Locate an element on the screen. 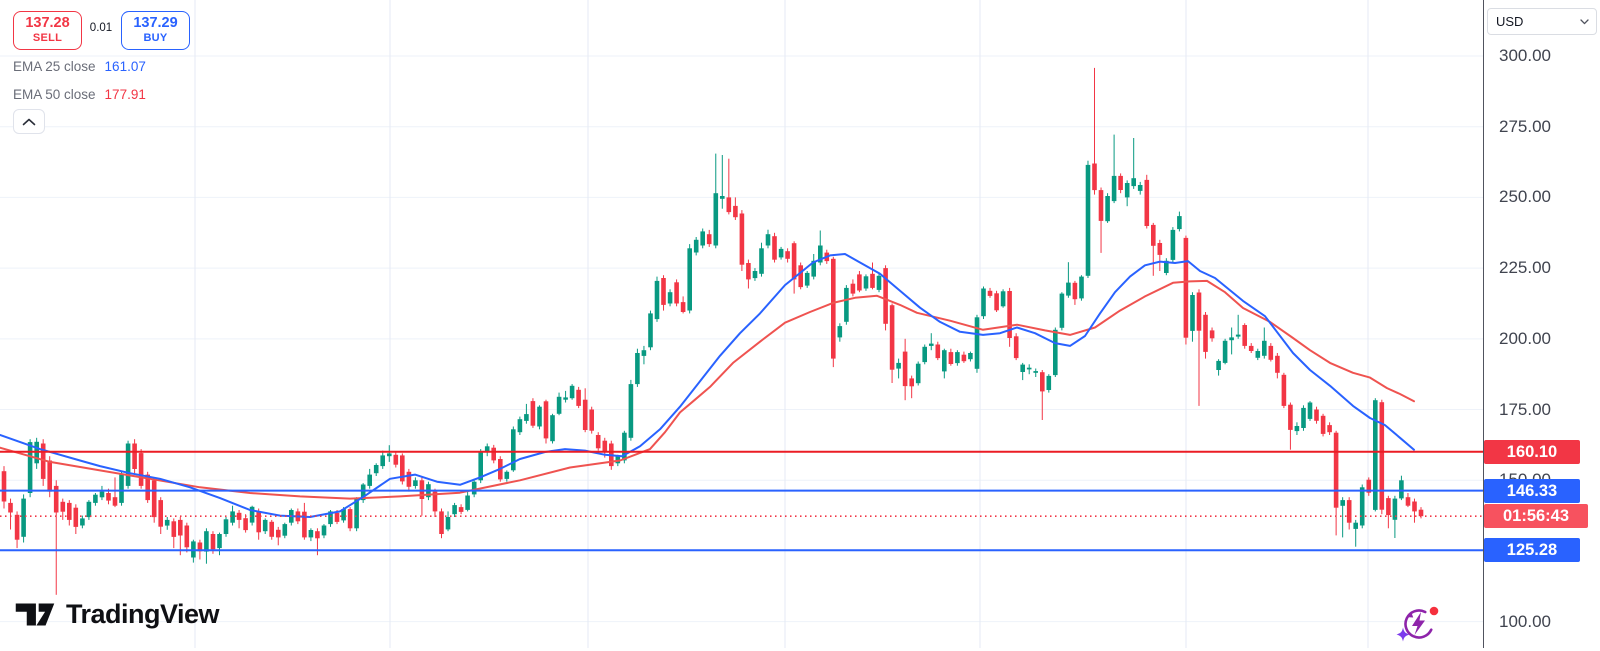  ema25-label: EMA 25 close is located at coordinates (54, 66).